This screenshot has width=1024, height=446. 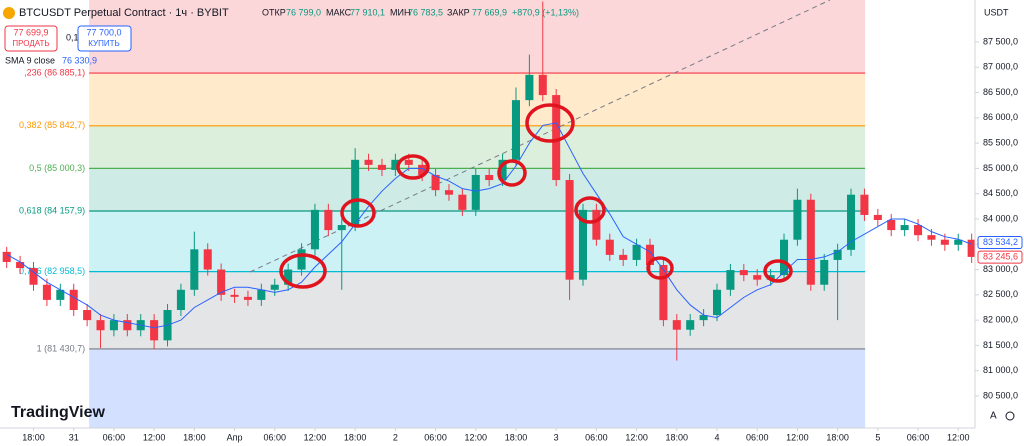 What do you see at coordinates (1000, 320) in the screenshot?
I see `y-tick-label: 82 000,0` at bounding box center [1000, 320].